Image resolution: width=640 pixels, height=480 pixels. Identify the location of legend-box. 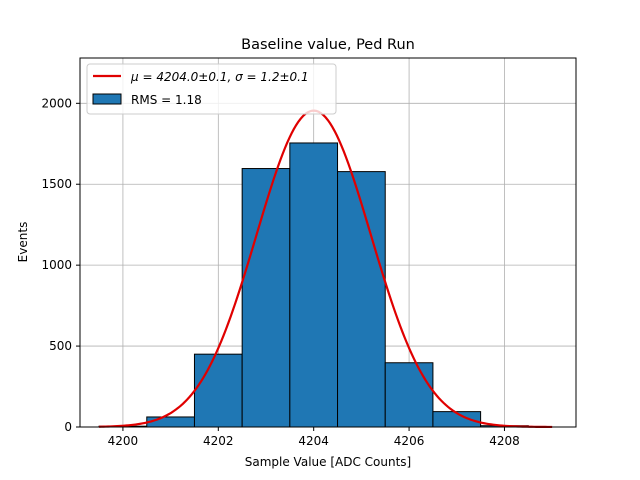
(211, 89).